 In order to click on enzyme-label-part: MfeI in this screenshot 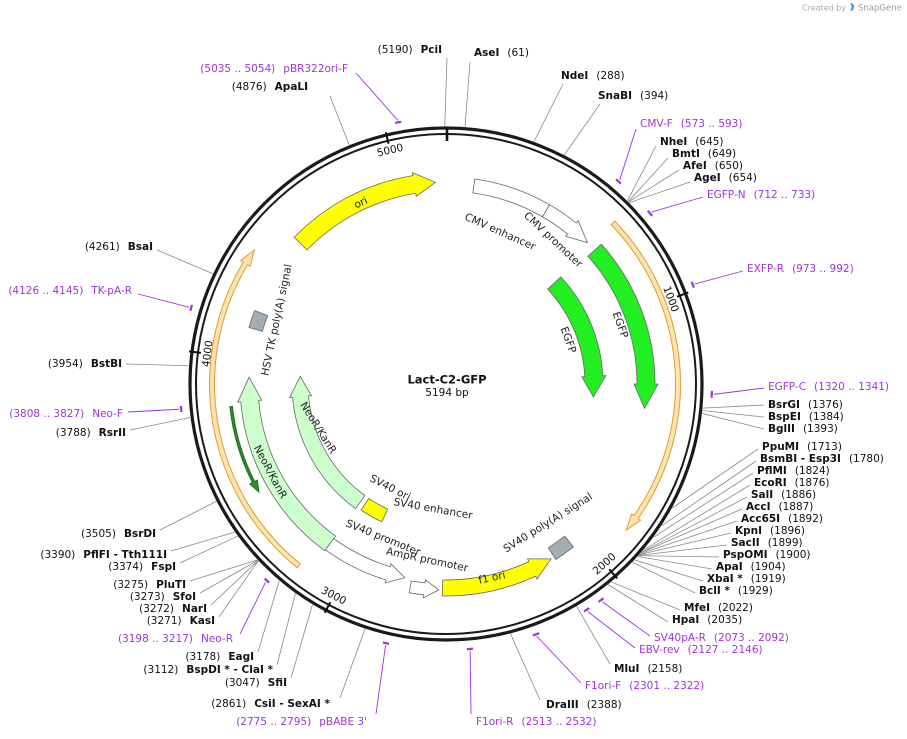, I will do `click(697, 608)`.